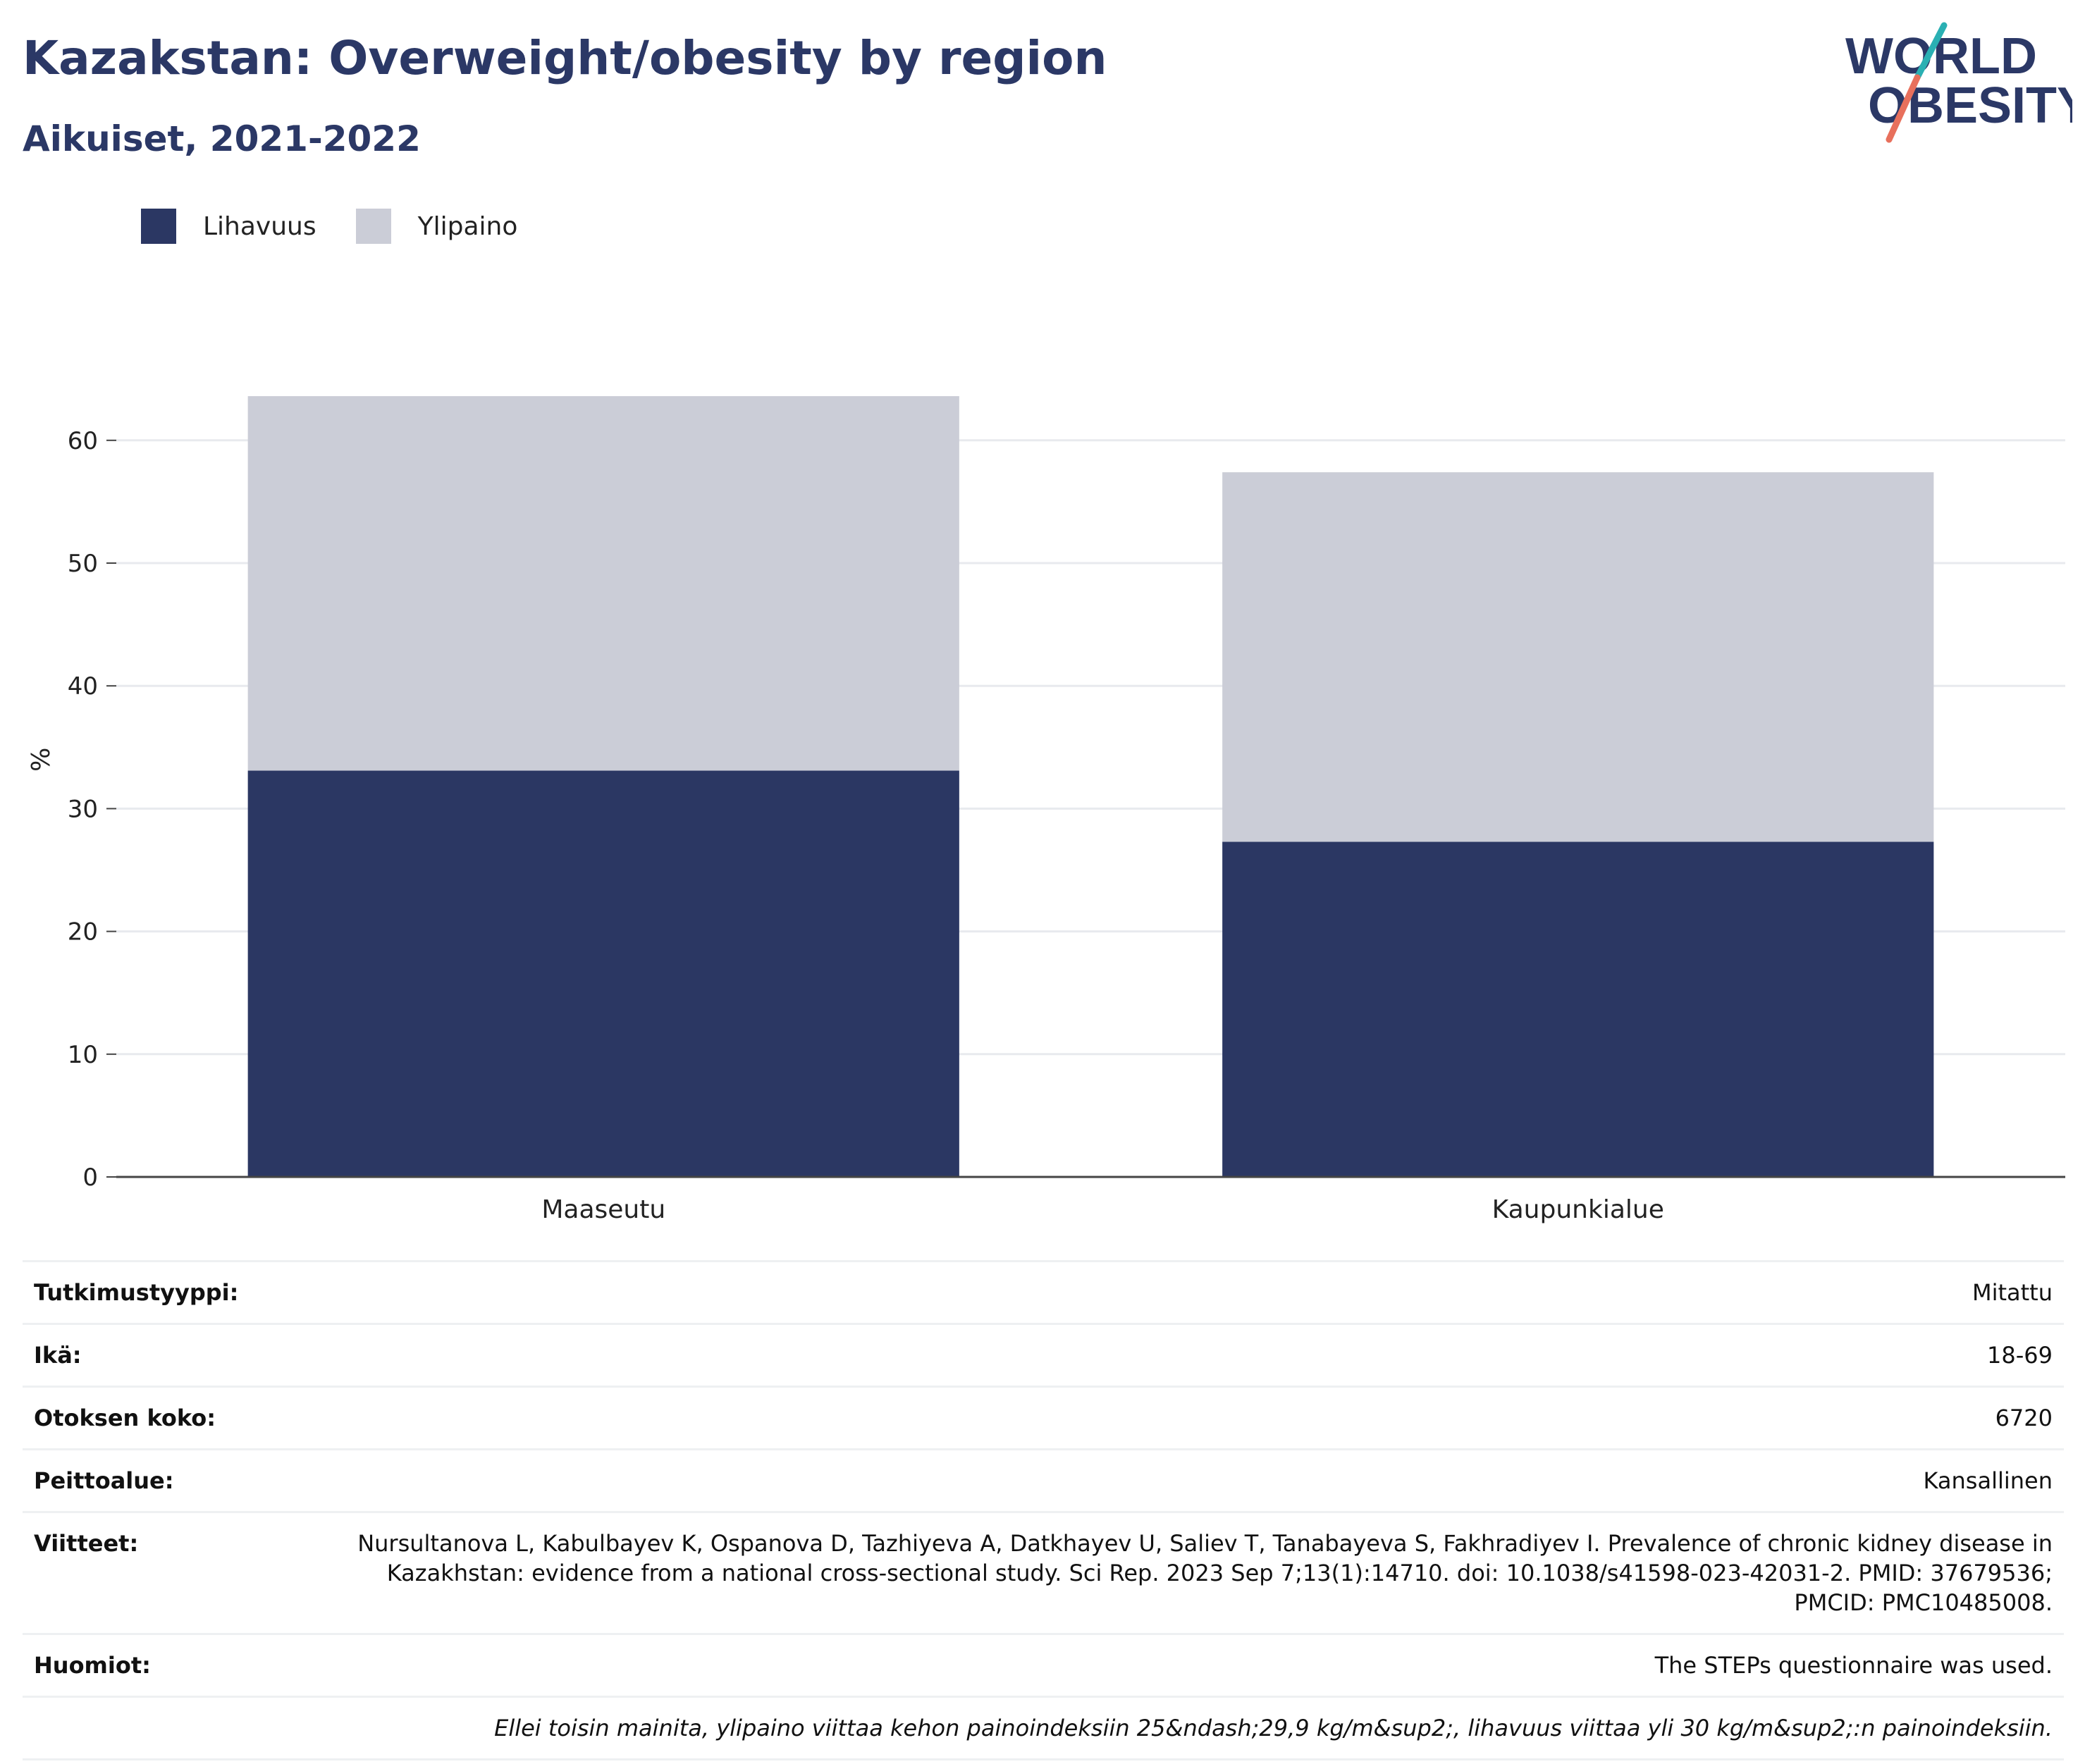 The width and height of the screenshot is (2085, 1764). What do you see at coordinates (2024, 1418) in the screenshot?
I see `info-value: 6720` at bounding box center [2024, 1418].